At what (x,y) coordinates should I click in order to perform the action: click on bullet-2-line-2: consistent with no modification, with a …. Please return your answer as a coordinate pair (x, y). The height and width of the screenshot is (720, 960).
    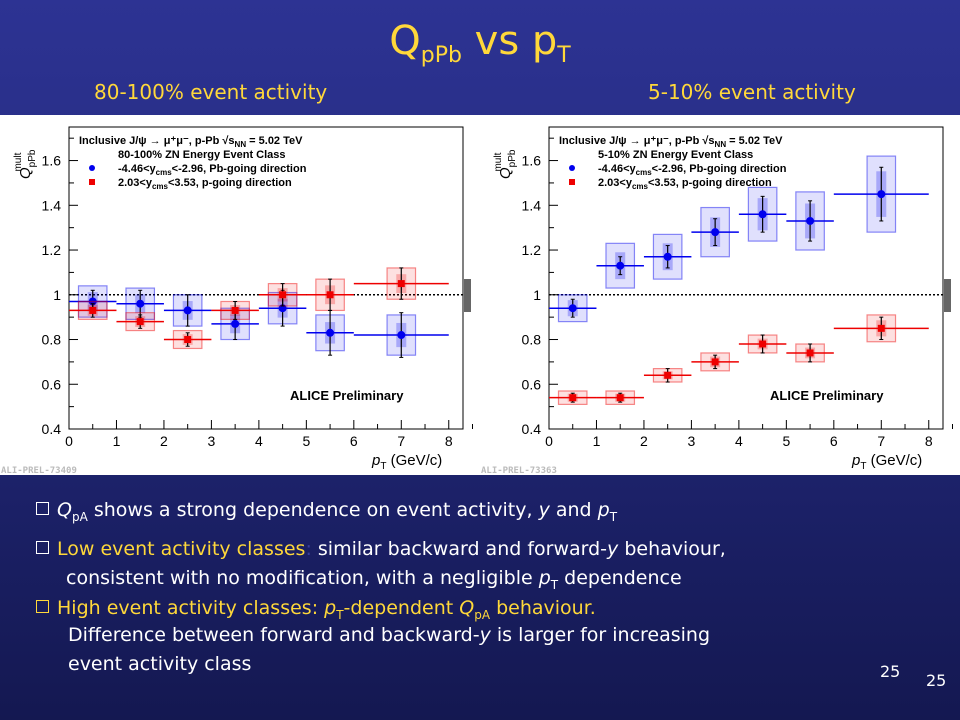
    Looking at the image, I should click on (374, 579).